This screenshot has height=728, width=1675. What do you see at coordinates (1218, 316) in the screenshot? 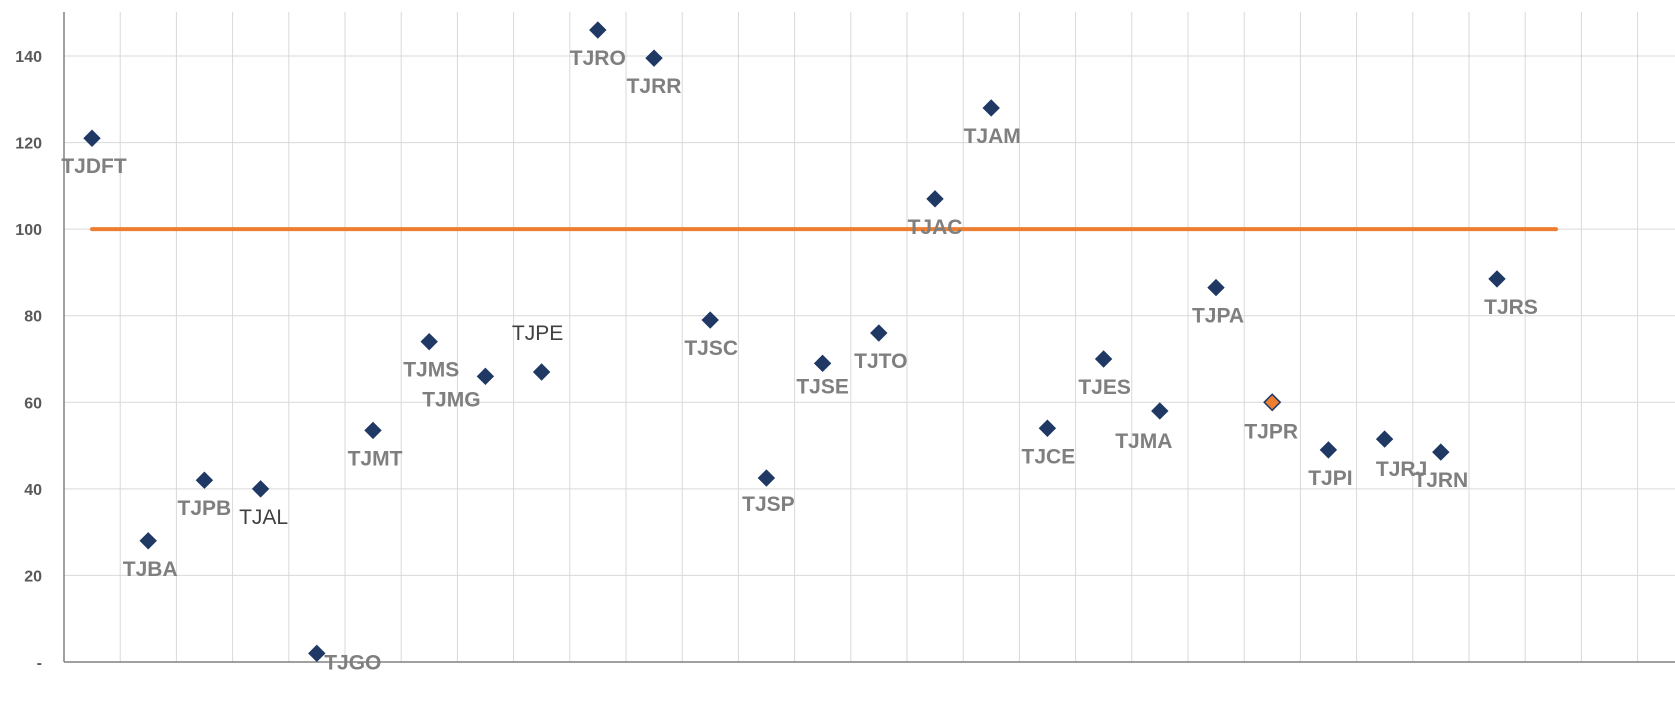
I see `data-point-label: TJPA` at bounding box center [1218, 316].